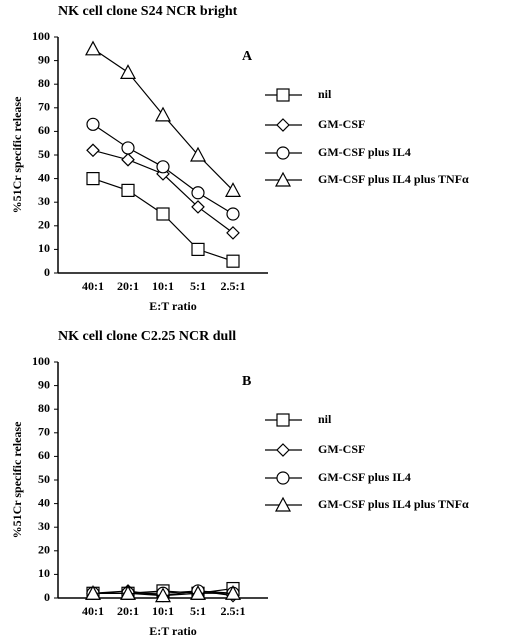  Describe the element at coordinates (247, 56) in the screenshot. I see `panel-label: A` at that location.